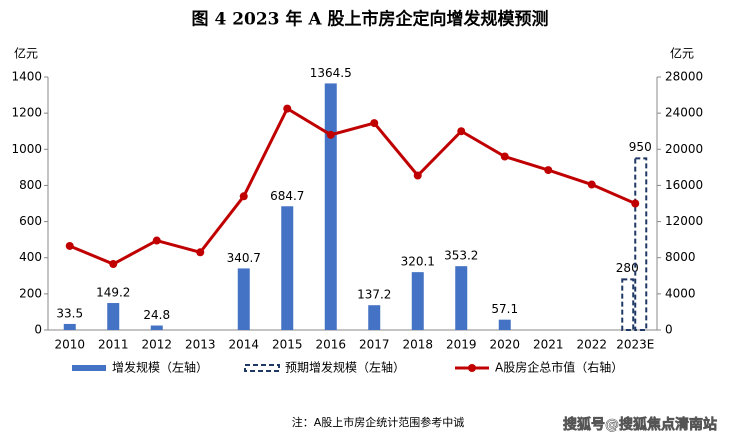 The width and height of the screenshot is (740, 442). I want to click on legend-label: 增发规模（左轴）, so click(160, 367).